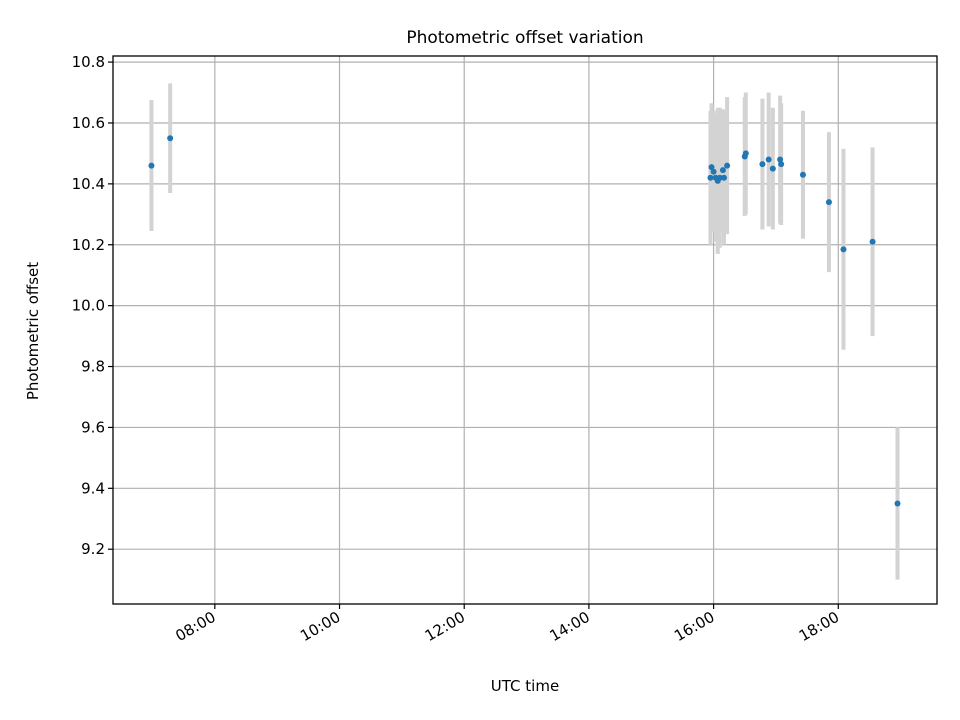 This screenshot has height=720, width=960. Describe the element at coordinates (445, 626) in the screenshot. I see `x-tick-label: 12:00` at that location.